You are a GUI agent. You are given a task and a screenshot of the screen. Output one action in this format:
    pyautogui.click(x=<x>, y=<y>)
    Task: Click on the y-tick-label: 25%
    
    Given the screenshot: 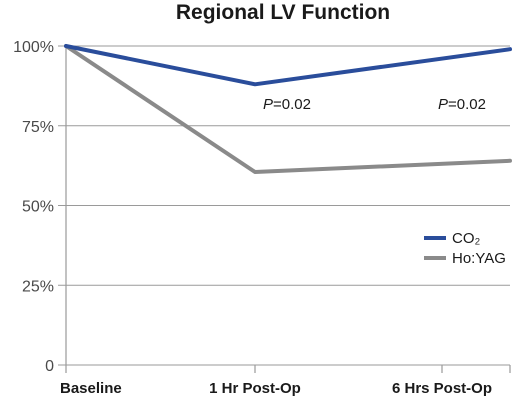 What is the action you would take?
    pyautogui.click(x=38, y=286)
    